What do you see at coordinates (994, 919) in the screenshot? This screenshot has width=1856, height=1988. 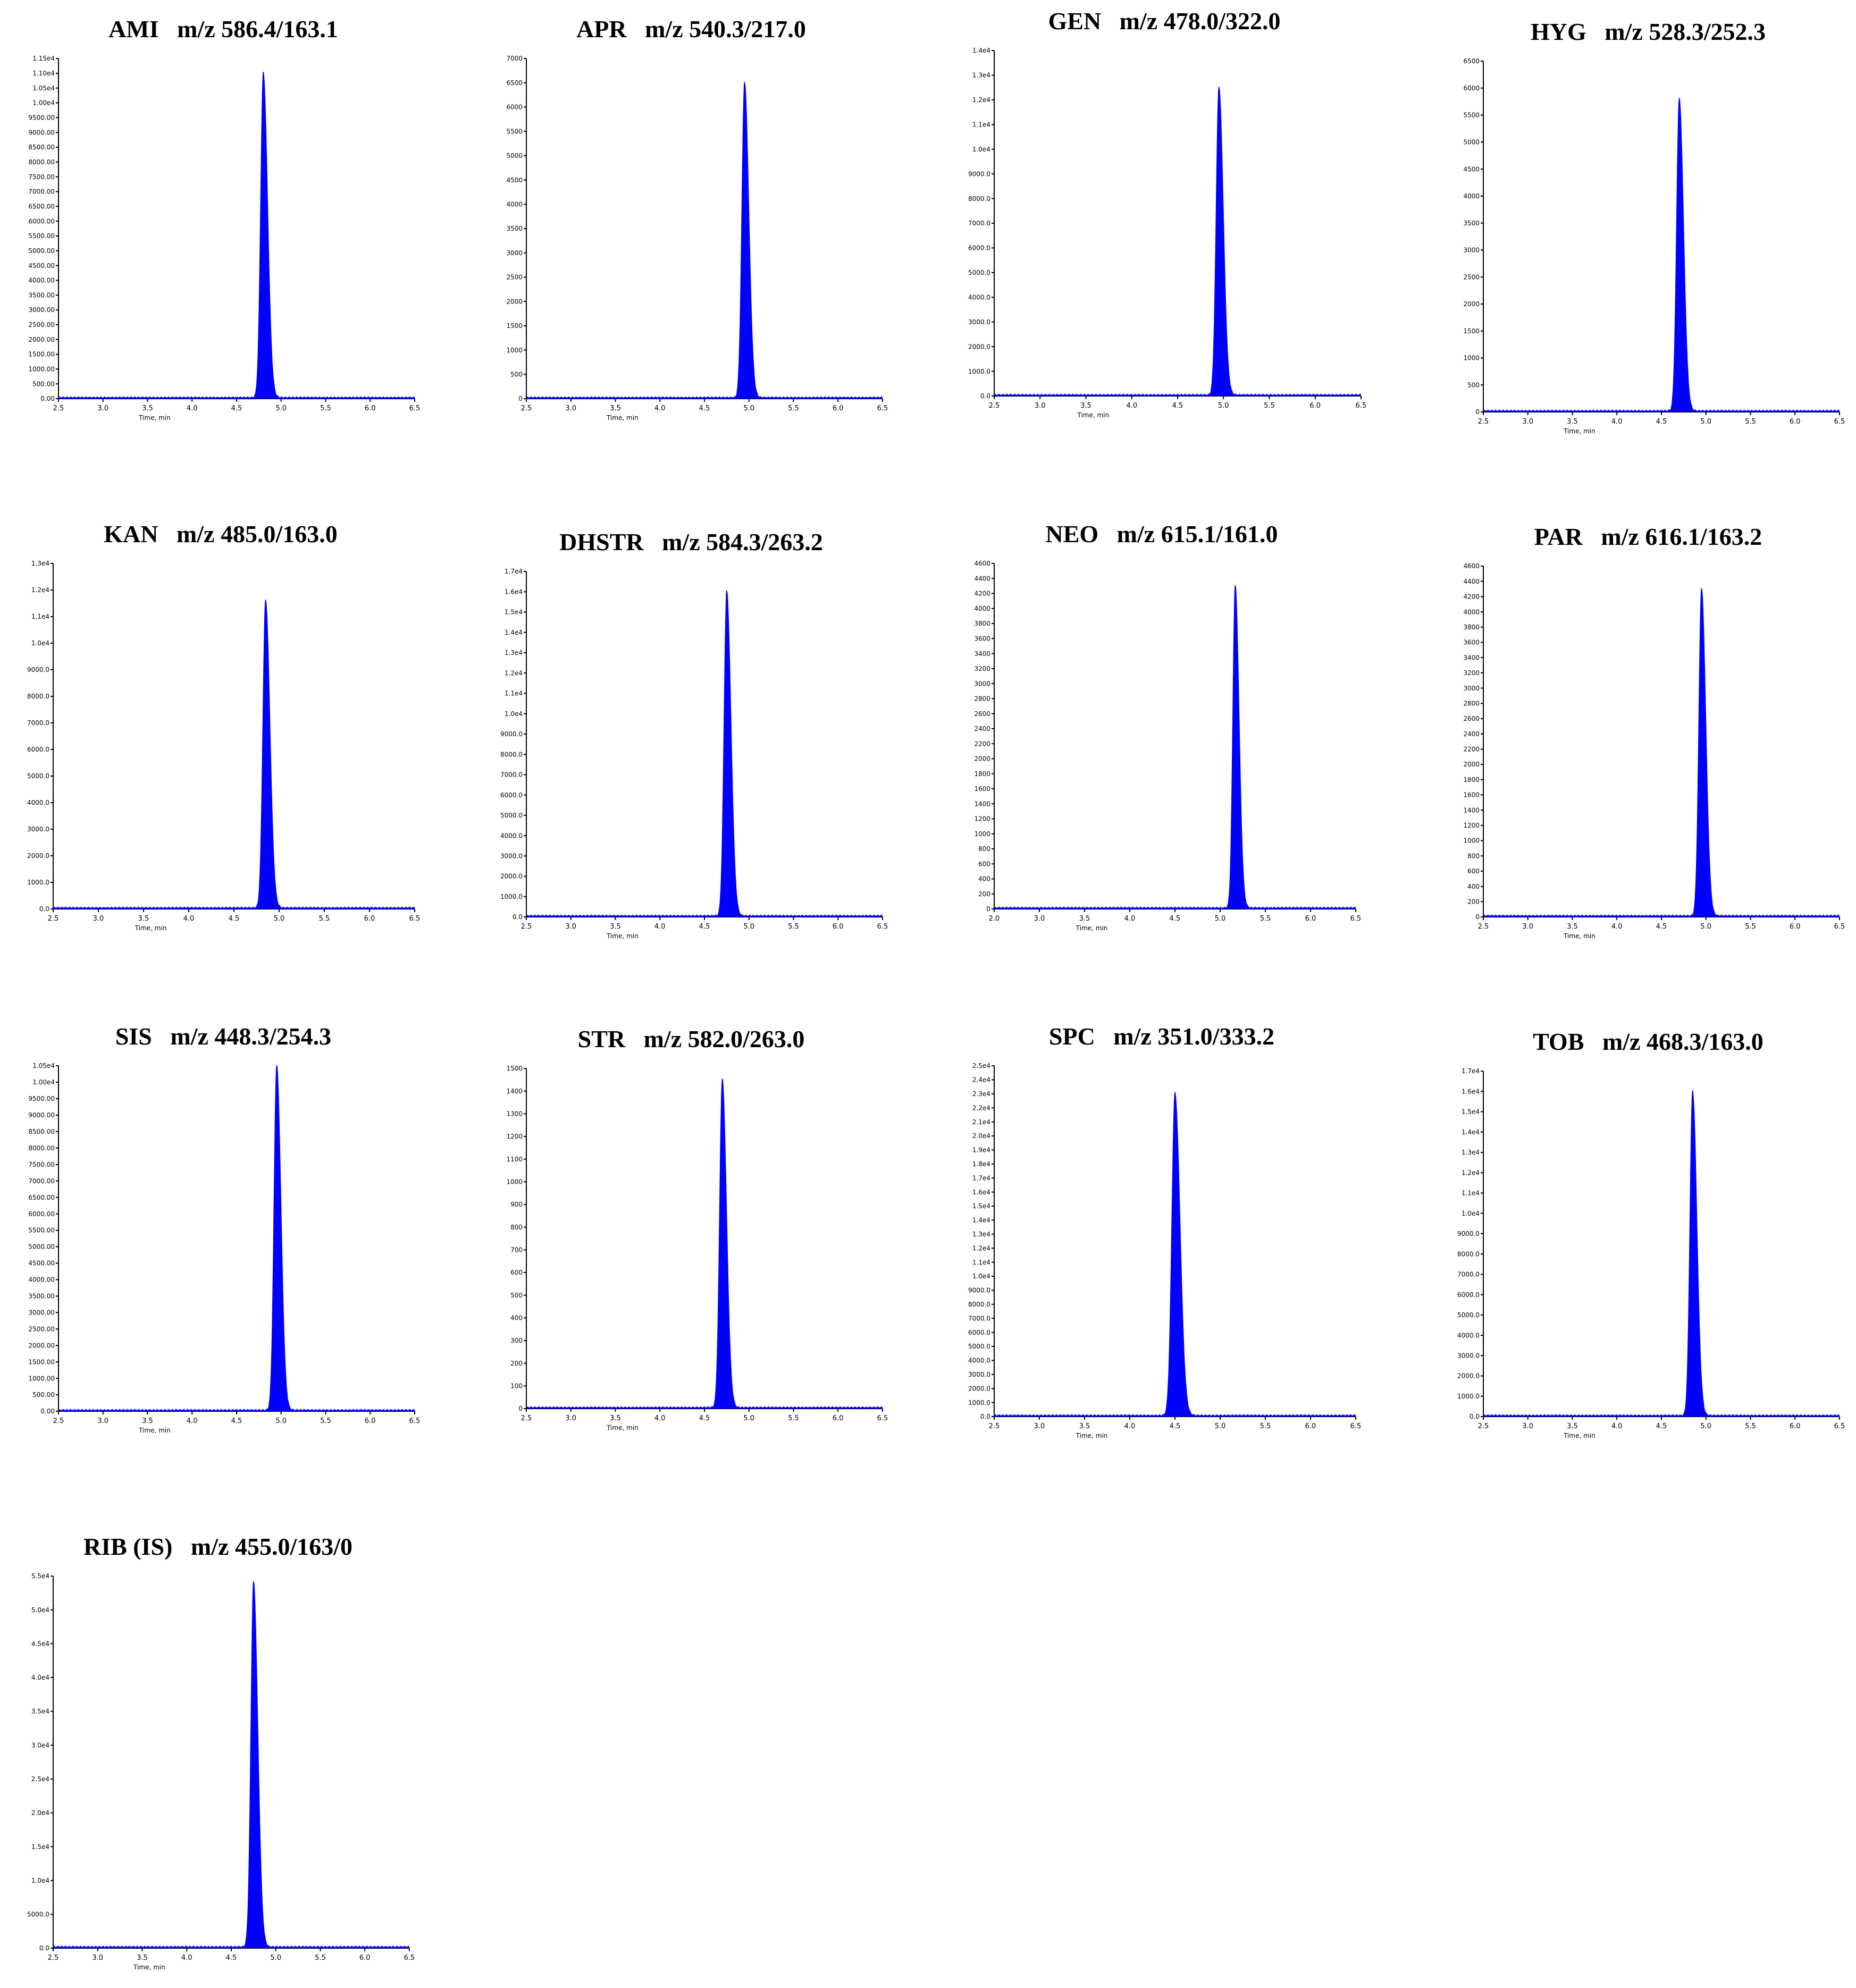 I see `x-tick-label: 2.0` at bounding box center [994, 919].